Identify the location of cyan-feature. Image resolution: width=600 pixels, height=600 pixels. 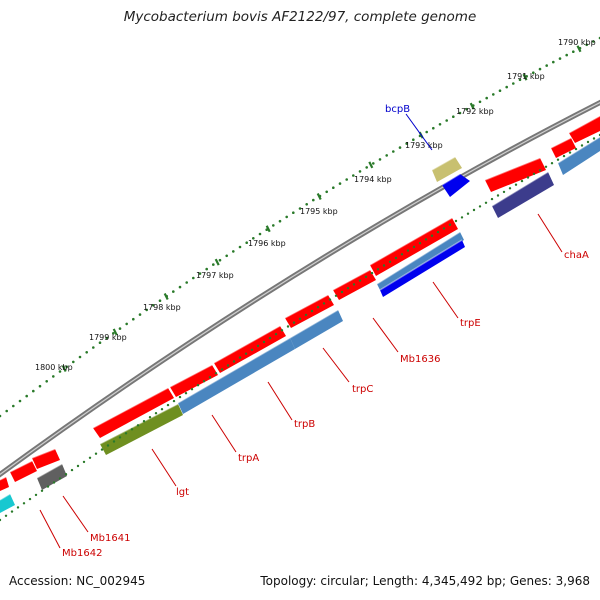
(7, 503).